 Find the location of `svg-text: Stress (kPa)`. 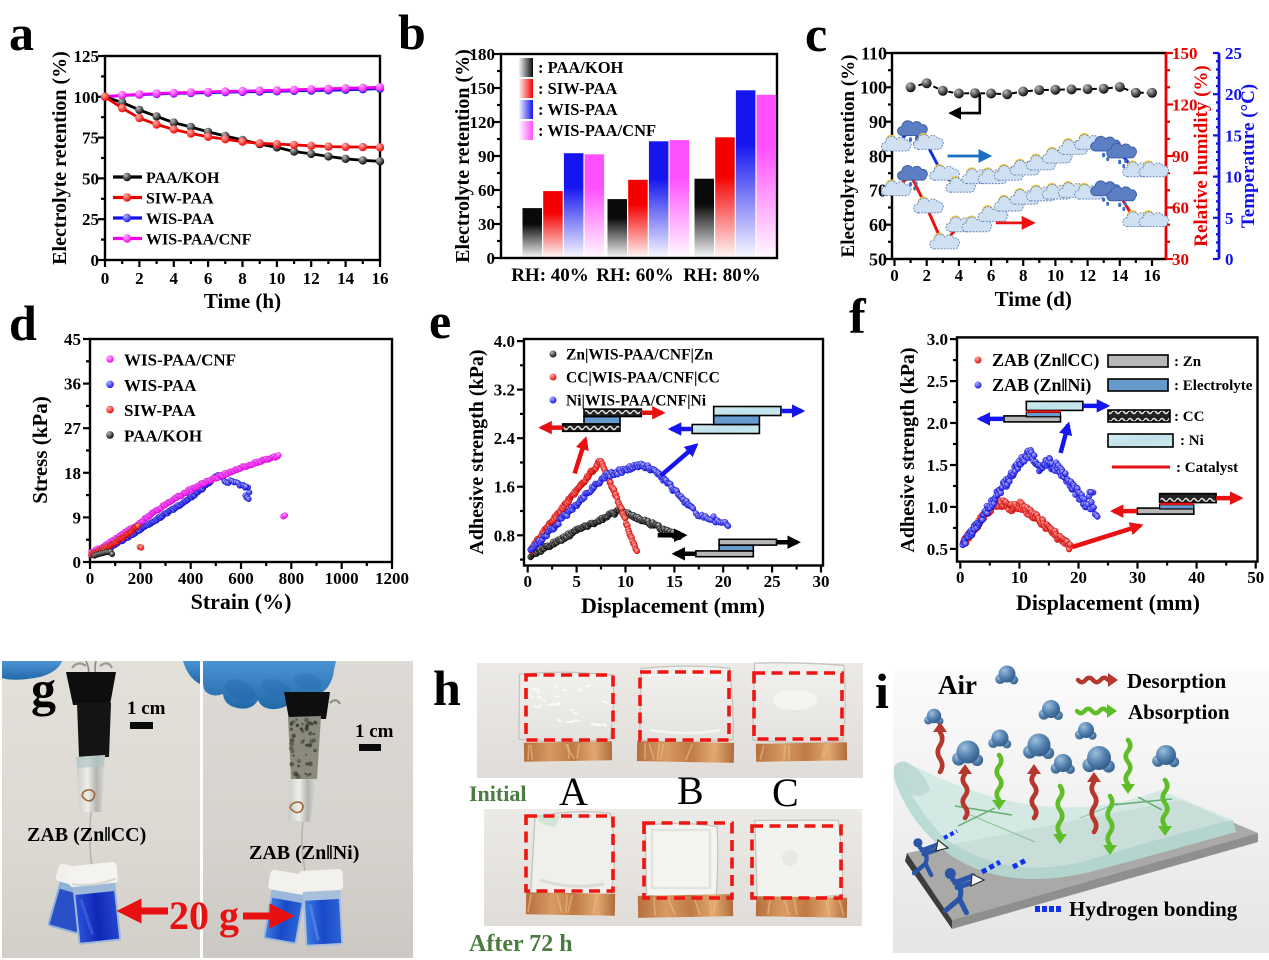

svg-text: Stress (kPa) is located at coordinates (40, 450).